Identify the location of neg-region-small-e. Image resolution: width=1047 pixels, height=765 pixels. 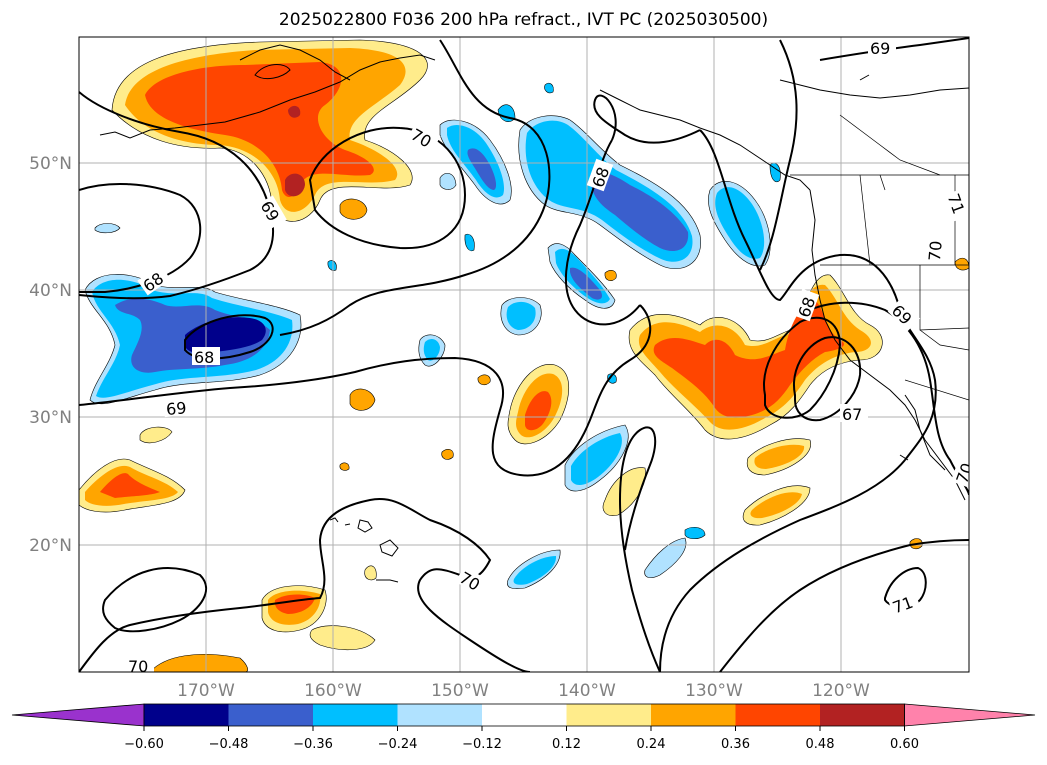
(332, 265).